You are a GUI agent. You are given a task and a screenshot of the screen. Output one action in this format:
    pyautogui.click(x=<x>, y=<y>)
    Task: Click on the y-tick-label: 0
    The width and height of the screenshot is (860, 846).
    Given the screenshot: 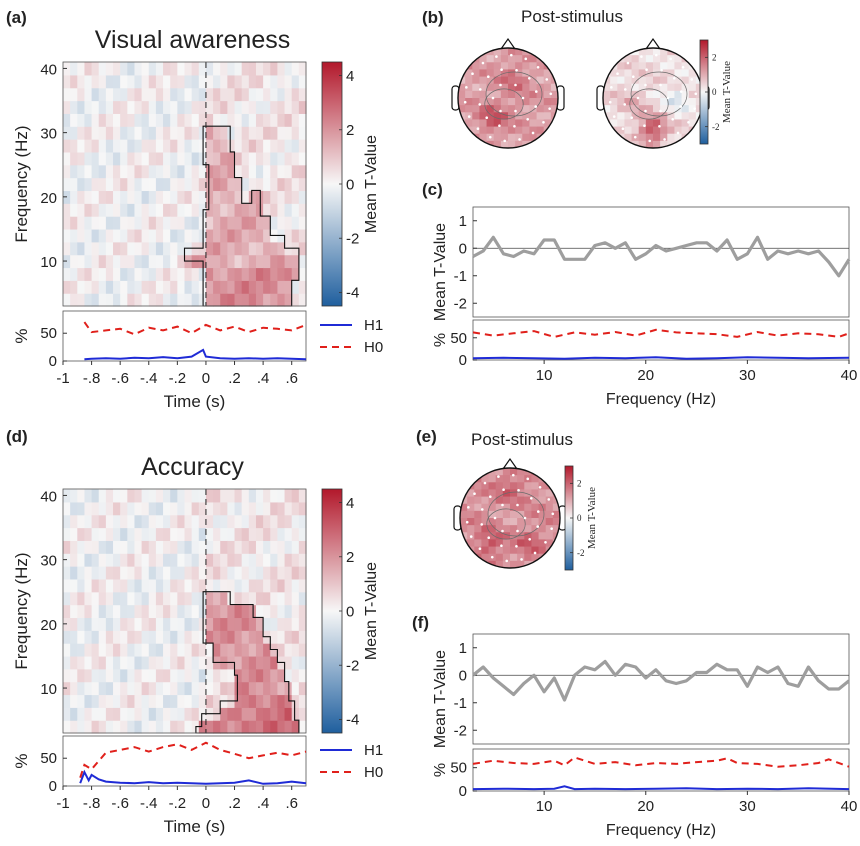 What is the action you would take?
    pyautogui.click(x=463, y=675)
    